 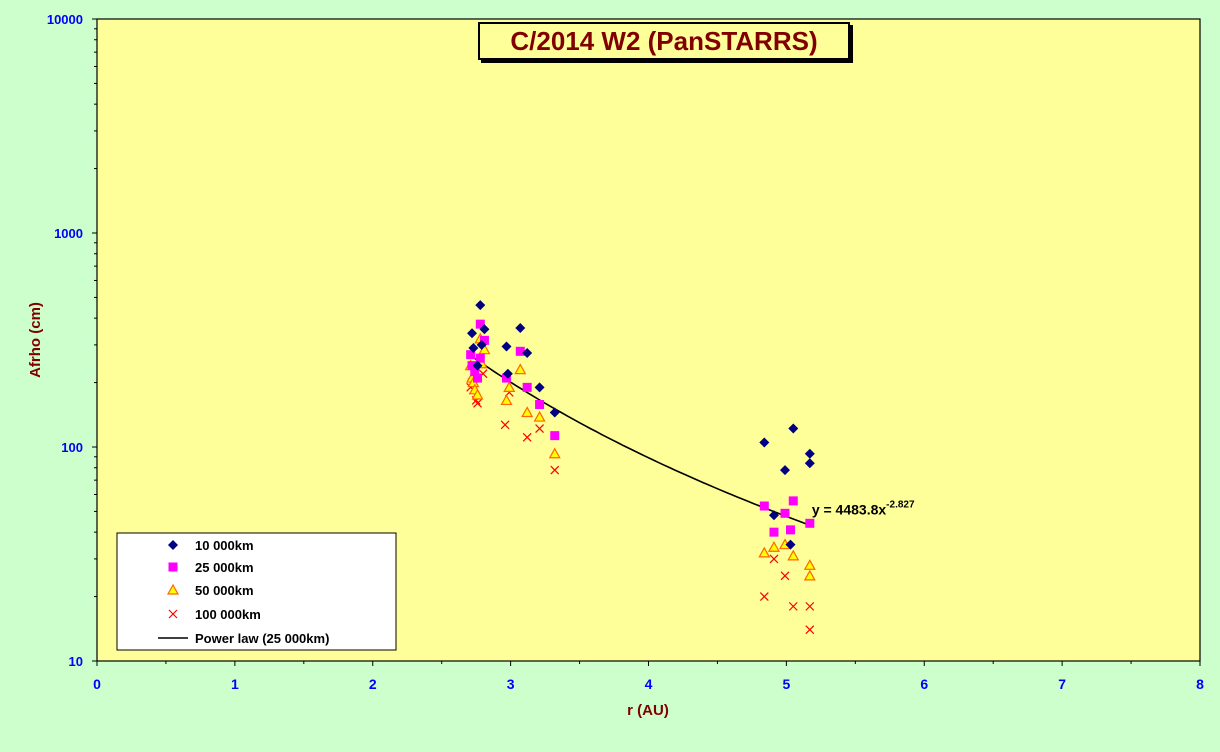 I want to click on x-tick-label: 6, so click(x=924, y=684).